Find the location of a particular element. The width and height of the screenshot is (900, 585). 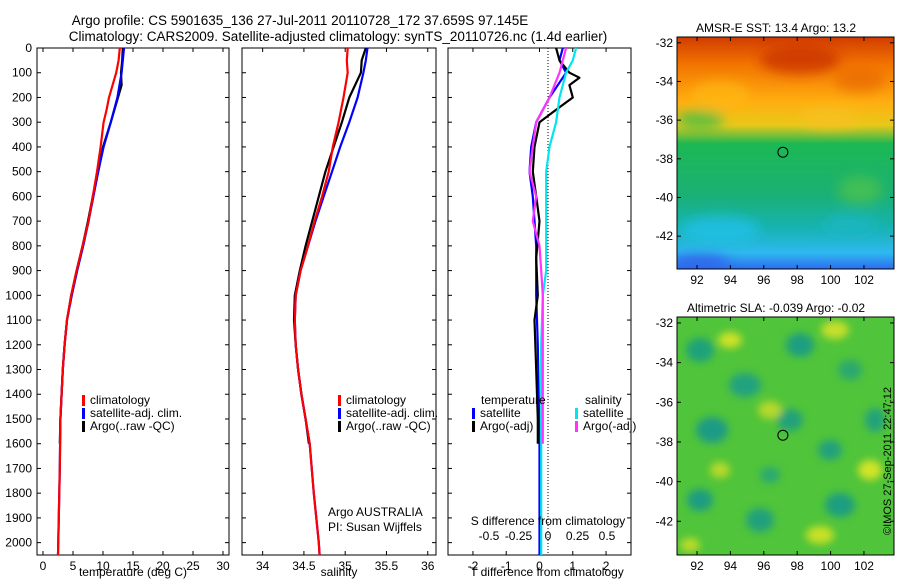

x-tick-label: -1 is located at coordinates (506, 566).